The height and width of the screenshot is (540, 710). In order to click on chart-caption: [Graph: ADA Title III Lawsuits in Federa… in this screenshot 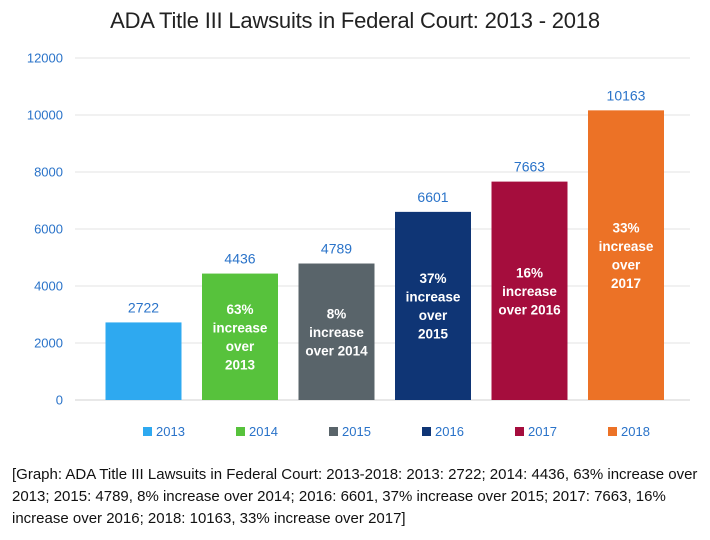, I will do `click(355, 496)`.